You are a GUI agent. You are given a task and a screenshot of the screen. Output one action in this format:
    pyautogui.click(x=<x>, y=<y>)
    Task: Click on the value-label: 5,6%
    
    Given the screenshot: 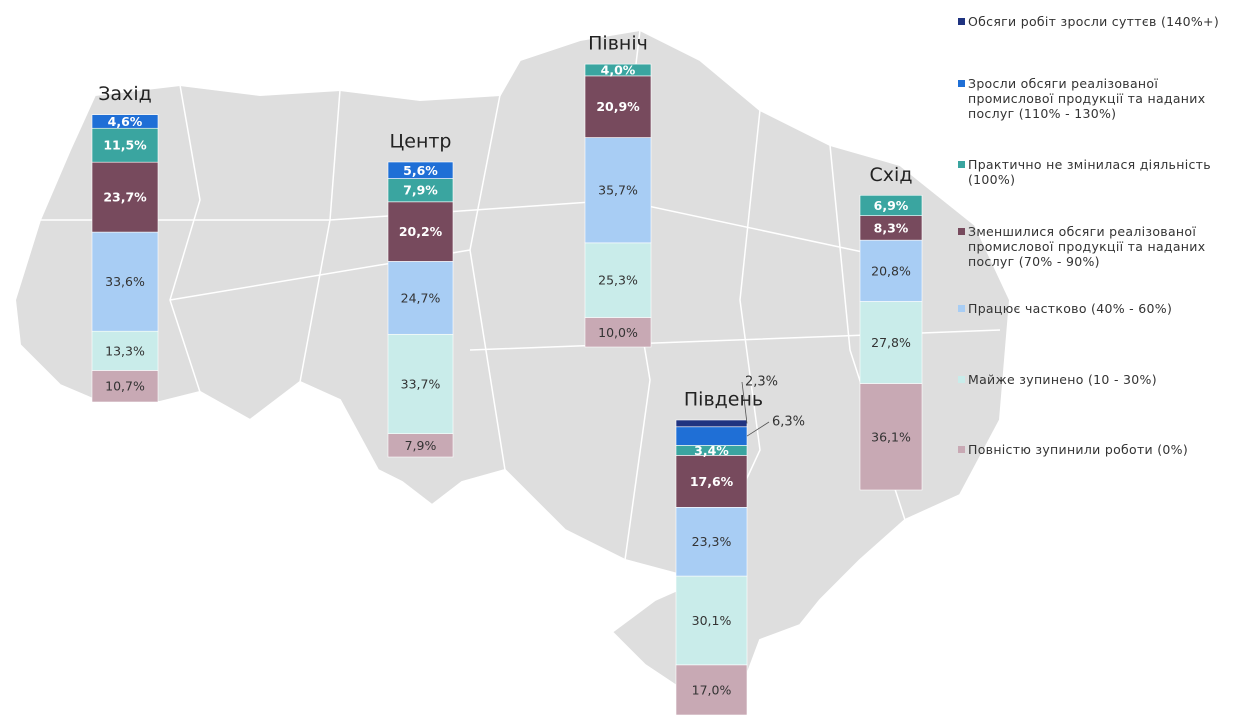 What is the action you would take?
    pyautogui.click(x=420, y=170)
    